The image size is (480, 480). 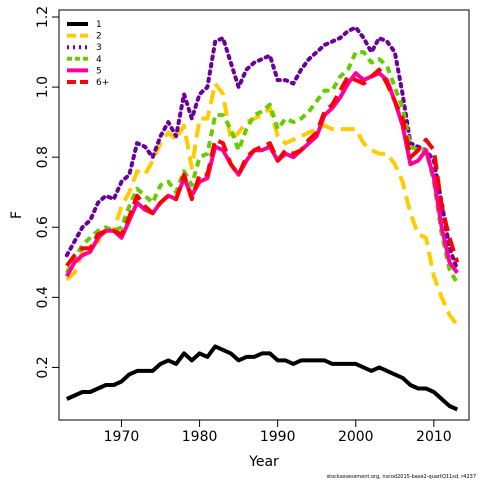 What do you see at coordinates (43, 227) in the screenshot?
I see `y-tick-label-2: 0.6` at bounding box center [43, 227].